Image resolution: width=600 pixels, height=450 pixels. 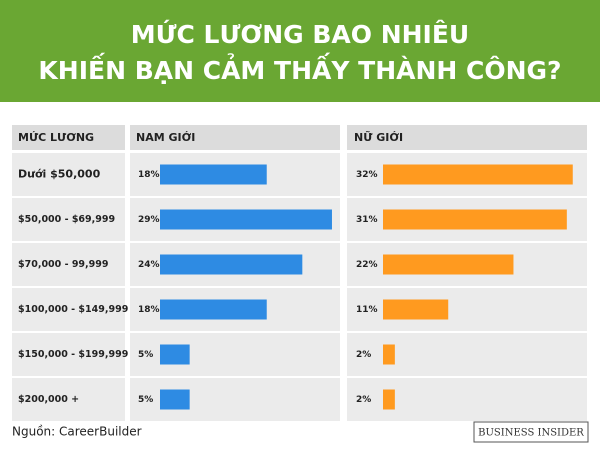 I want to click on value-label: 32%, so click(x=367, y=175).